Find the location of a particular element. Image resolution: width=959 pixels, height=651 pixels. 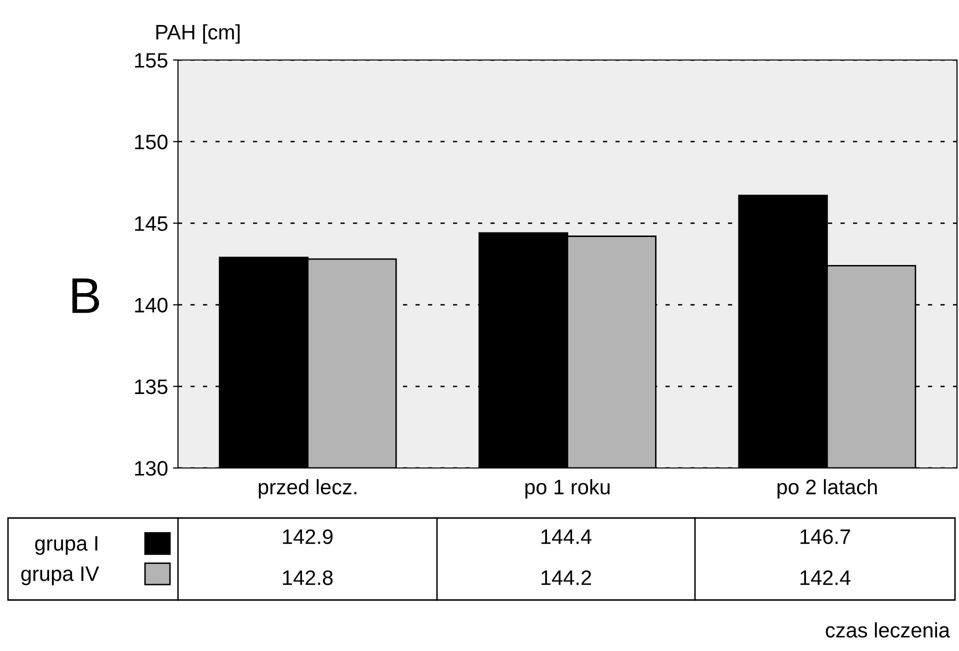

data-label: 142.8 is located at coordinates (308, 578).